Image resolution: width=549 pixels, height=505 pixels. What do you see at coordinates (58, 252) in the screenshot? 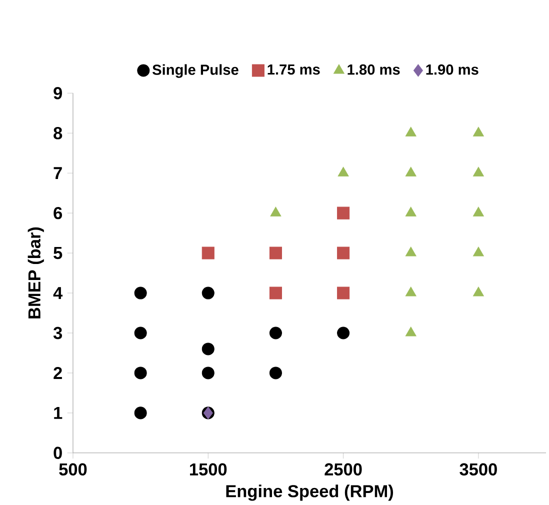
I see `y-tick-label: 5` at bounding box center [58, 252].